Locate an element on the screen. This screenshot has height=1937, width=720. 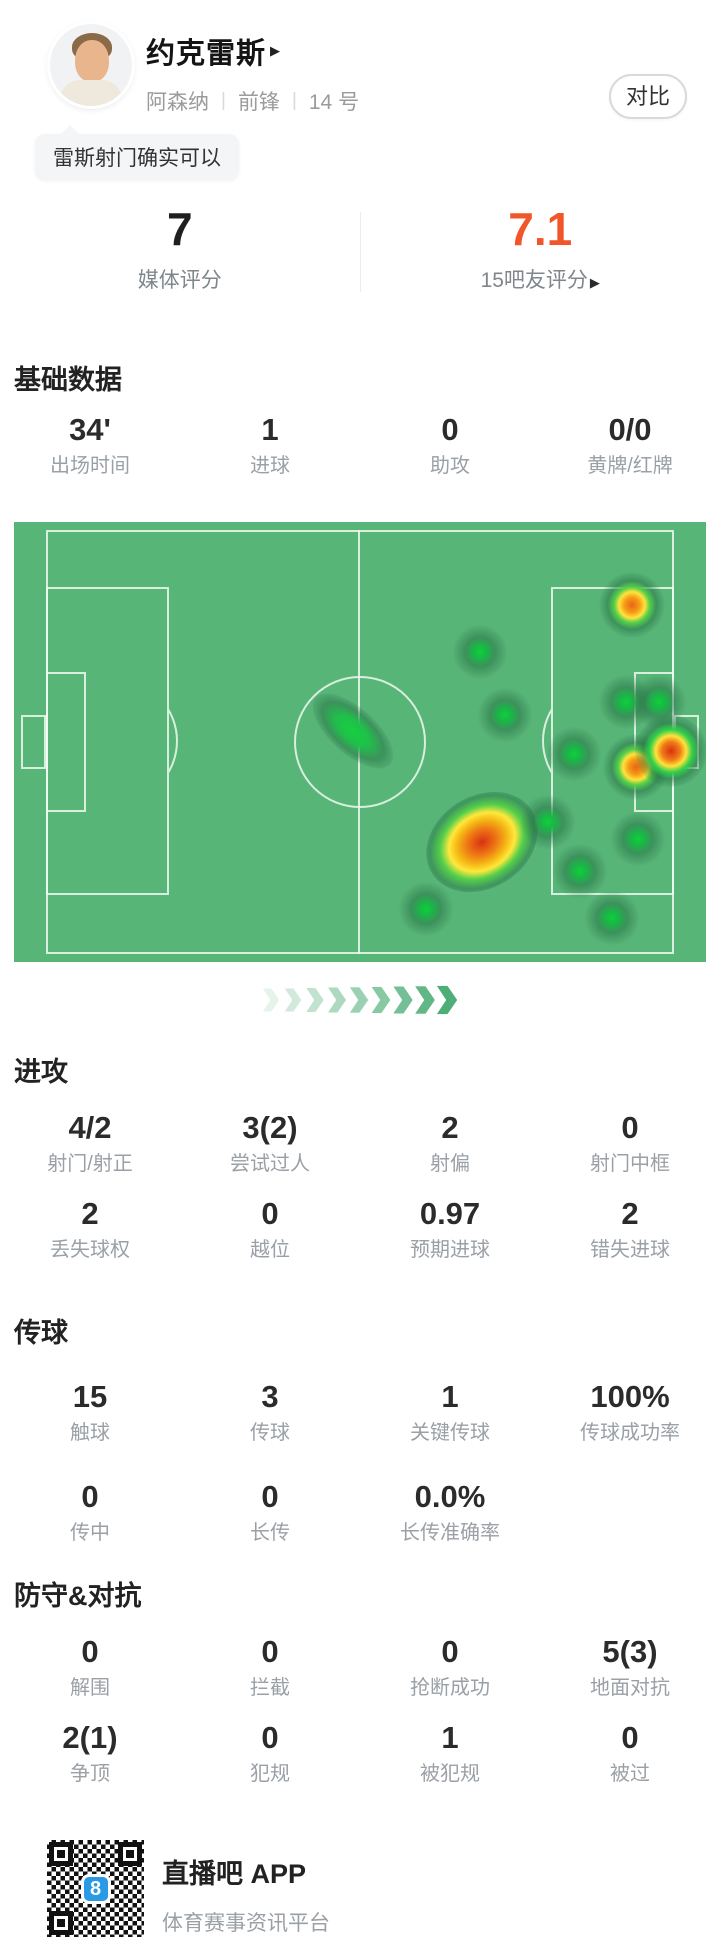
app-name: 直播吧 APP is located at coordinates (246, 1871).